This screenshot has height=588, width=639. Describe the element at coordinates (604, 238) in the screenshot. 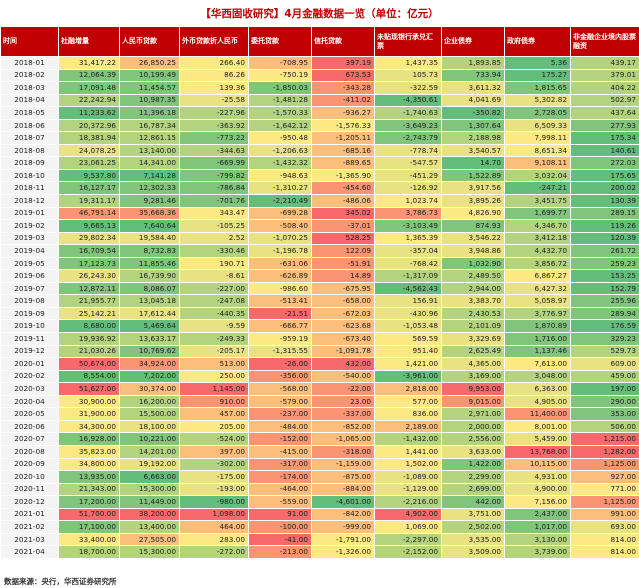

I see `row-value-cell: 120.39` at that location.